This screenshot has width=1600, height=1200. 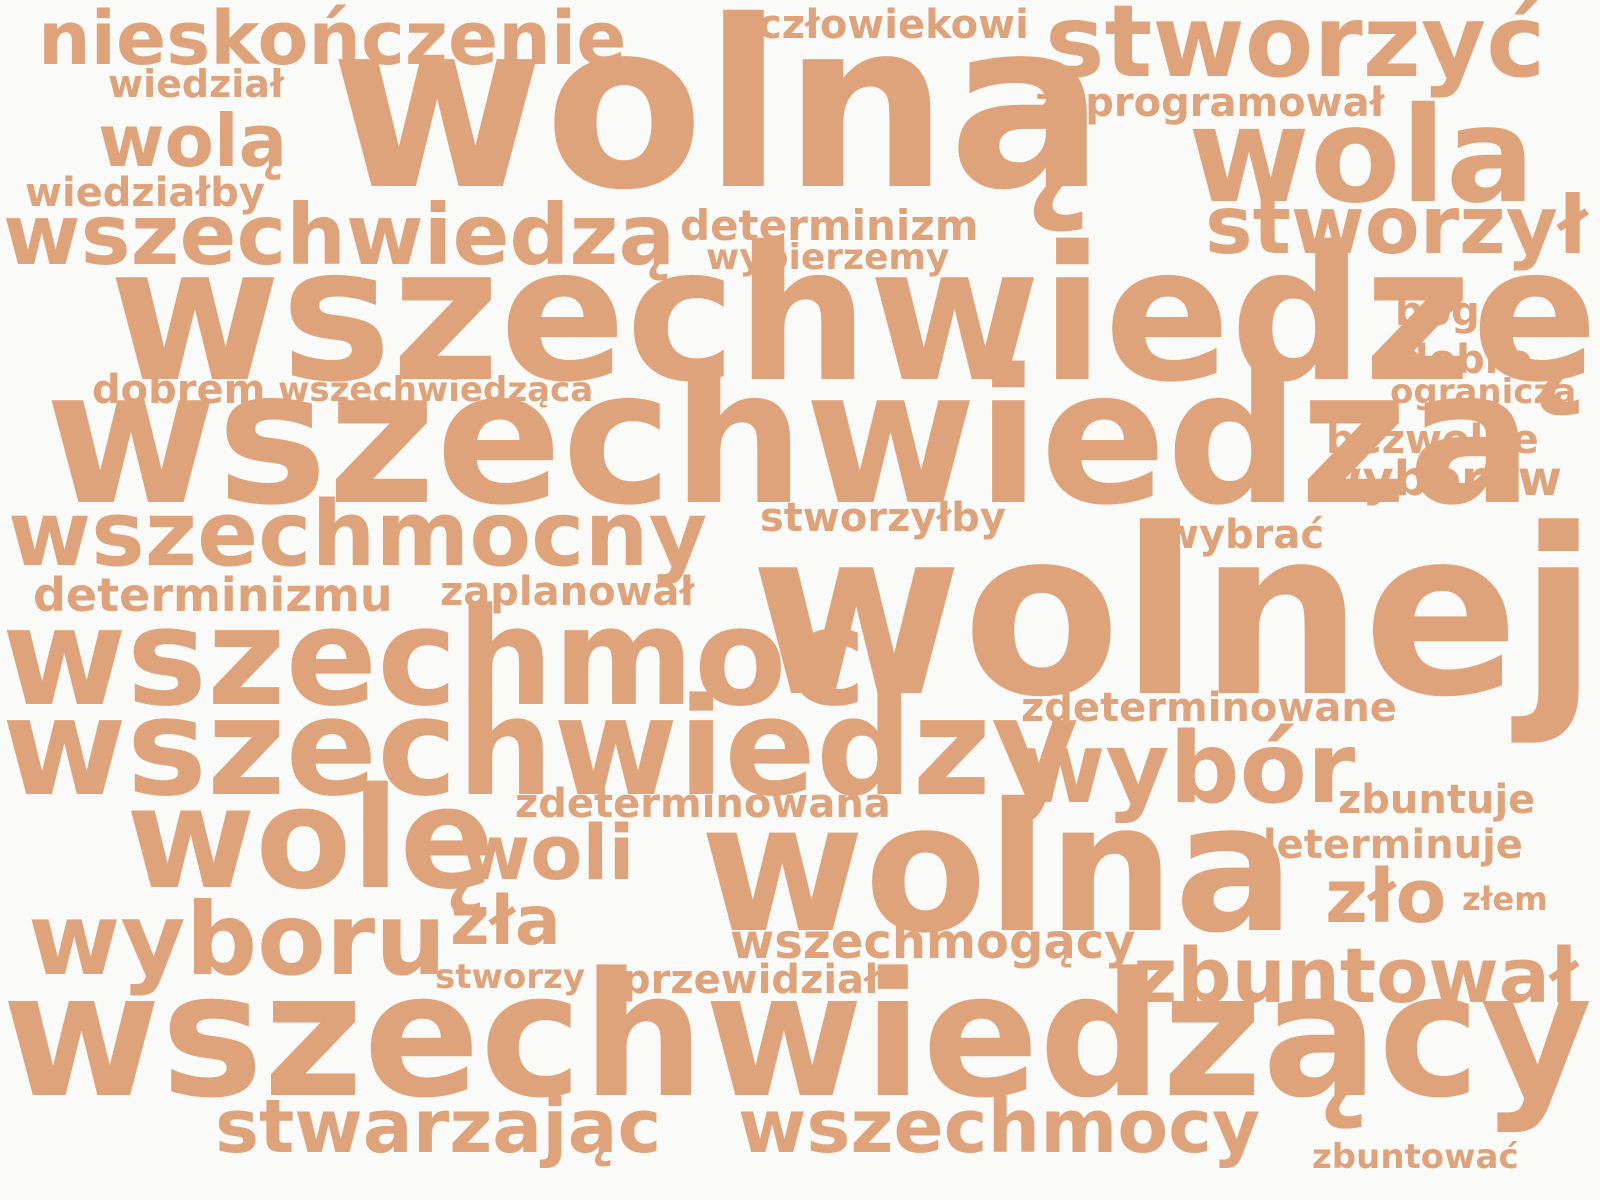 What do you see at coordinates (567, 592) in the screenshot?
I see `word-zaplanowal: zaplanował` at bounding box center [567, 592].